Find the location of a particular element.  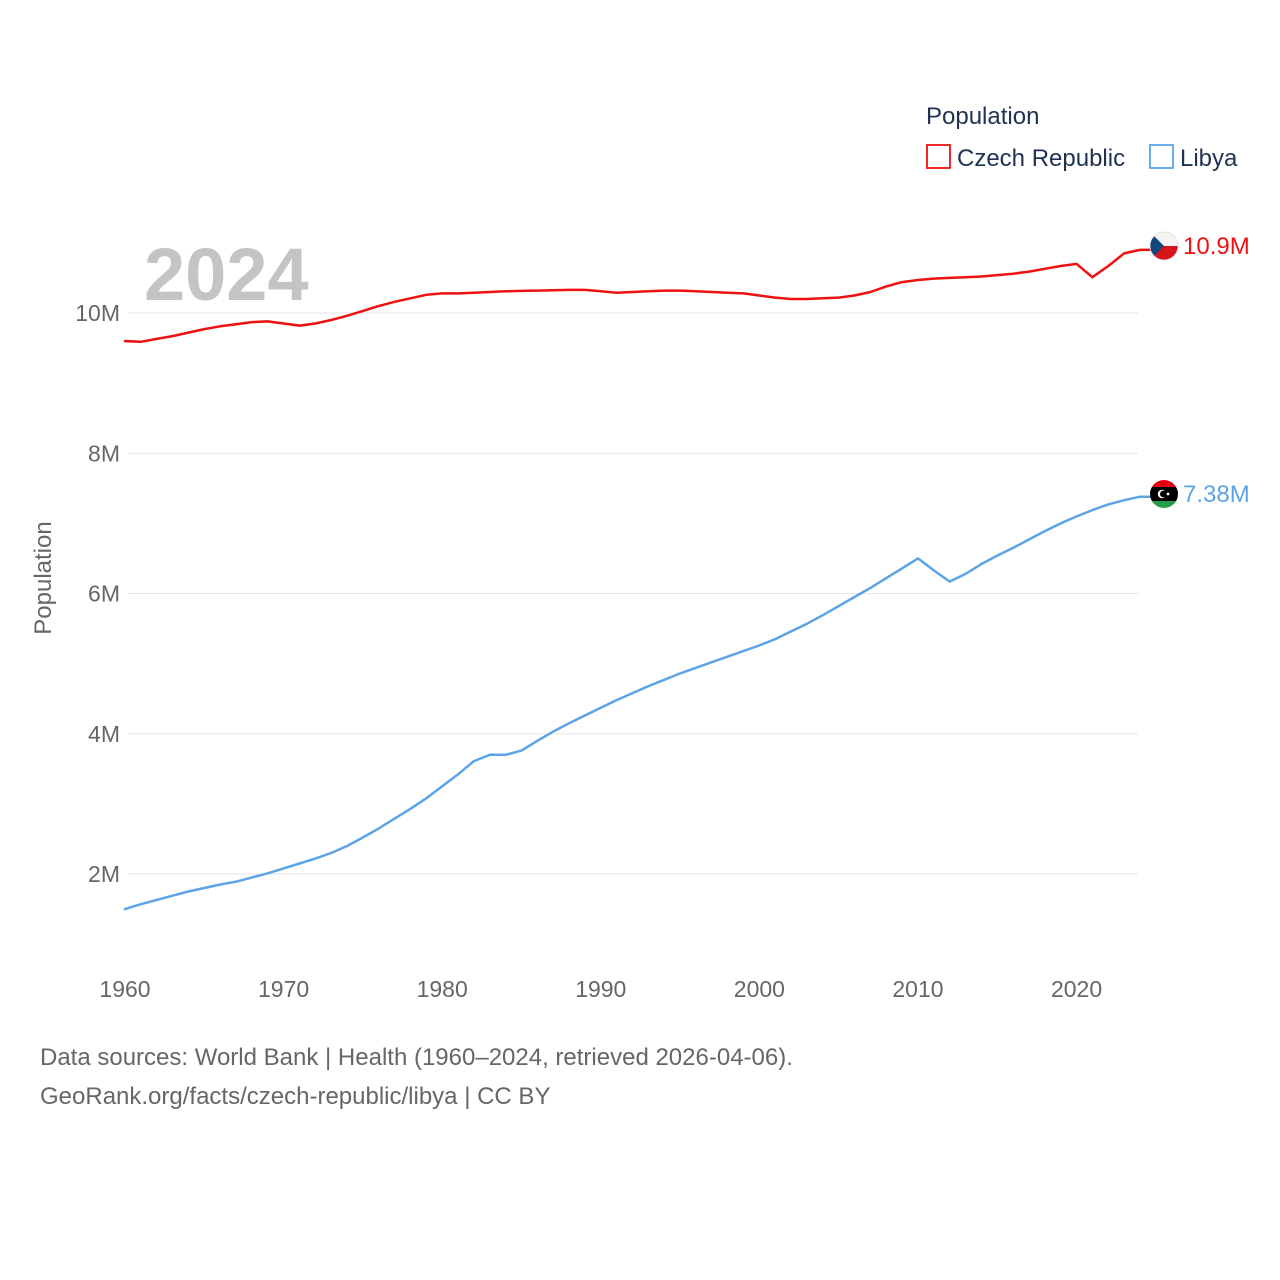

y-axis-title: Population is located at coordinates (43, 577).